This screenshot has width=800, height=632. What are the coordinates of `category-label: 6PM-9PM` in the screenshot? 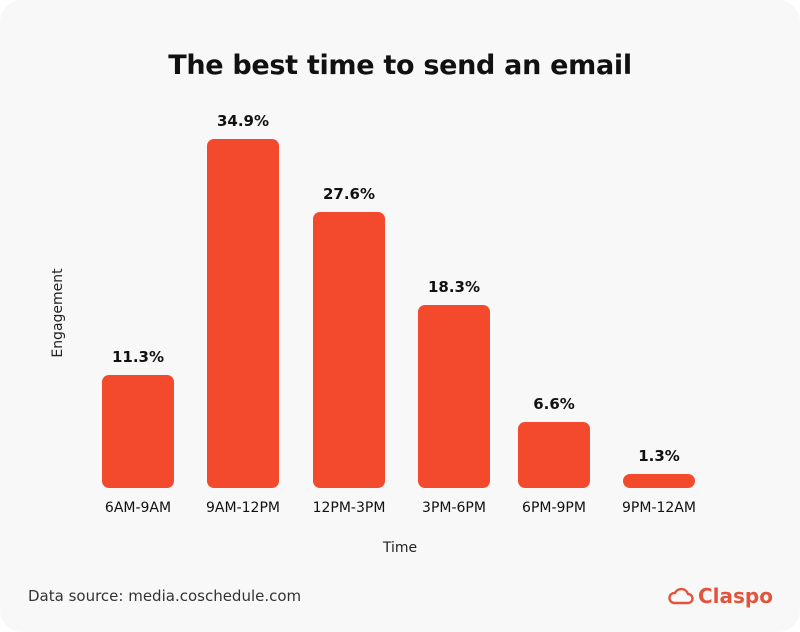 It's located at (554, 508).